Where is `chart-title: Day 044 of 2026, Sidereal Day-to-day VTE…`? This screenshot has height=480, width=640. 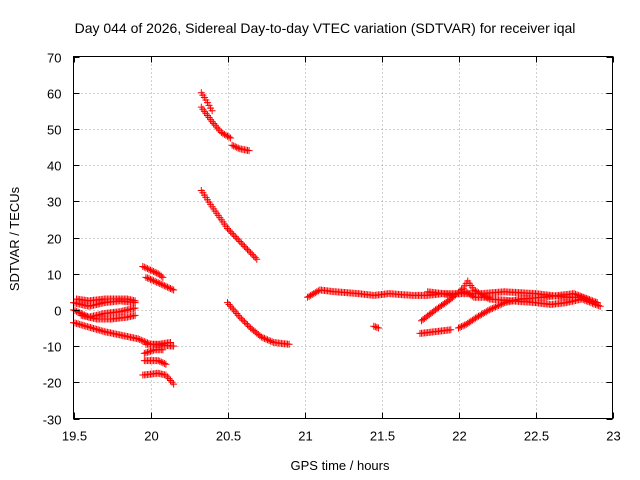 chart-title: Day 044 of 2026, Sidereal Day-to-day VTE… is located at coordinates (325, 28).